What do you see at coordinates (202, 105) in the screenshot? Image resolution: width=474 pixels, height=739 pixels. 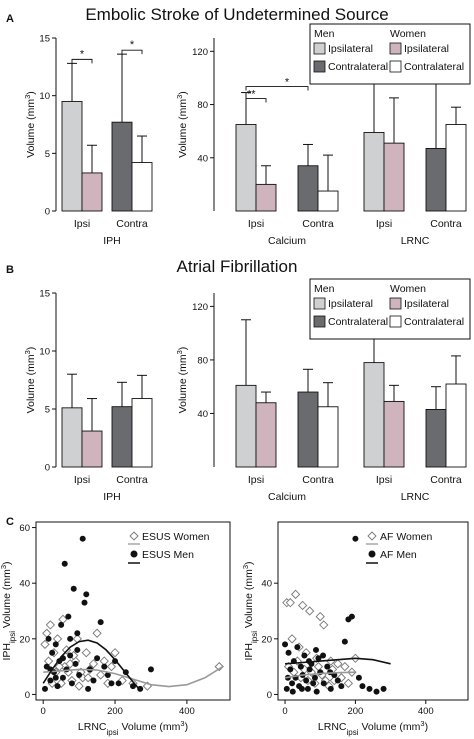 I see `a-cl-y-tick-label-1: 80` at bounding box center [202, 105].